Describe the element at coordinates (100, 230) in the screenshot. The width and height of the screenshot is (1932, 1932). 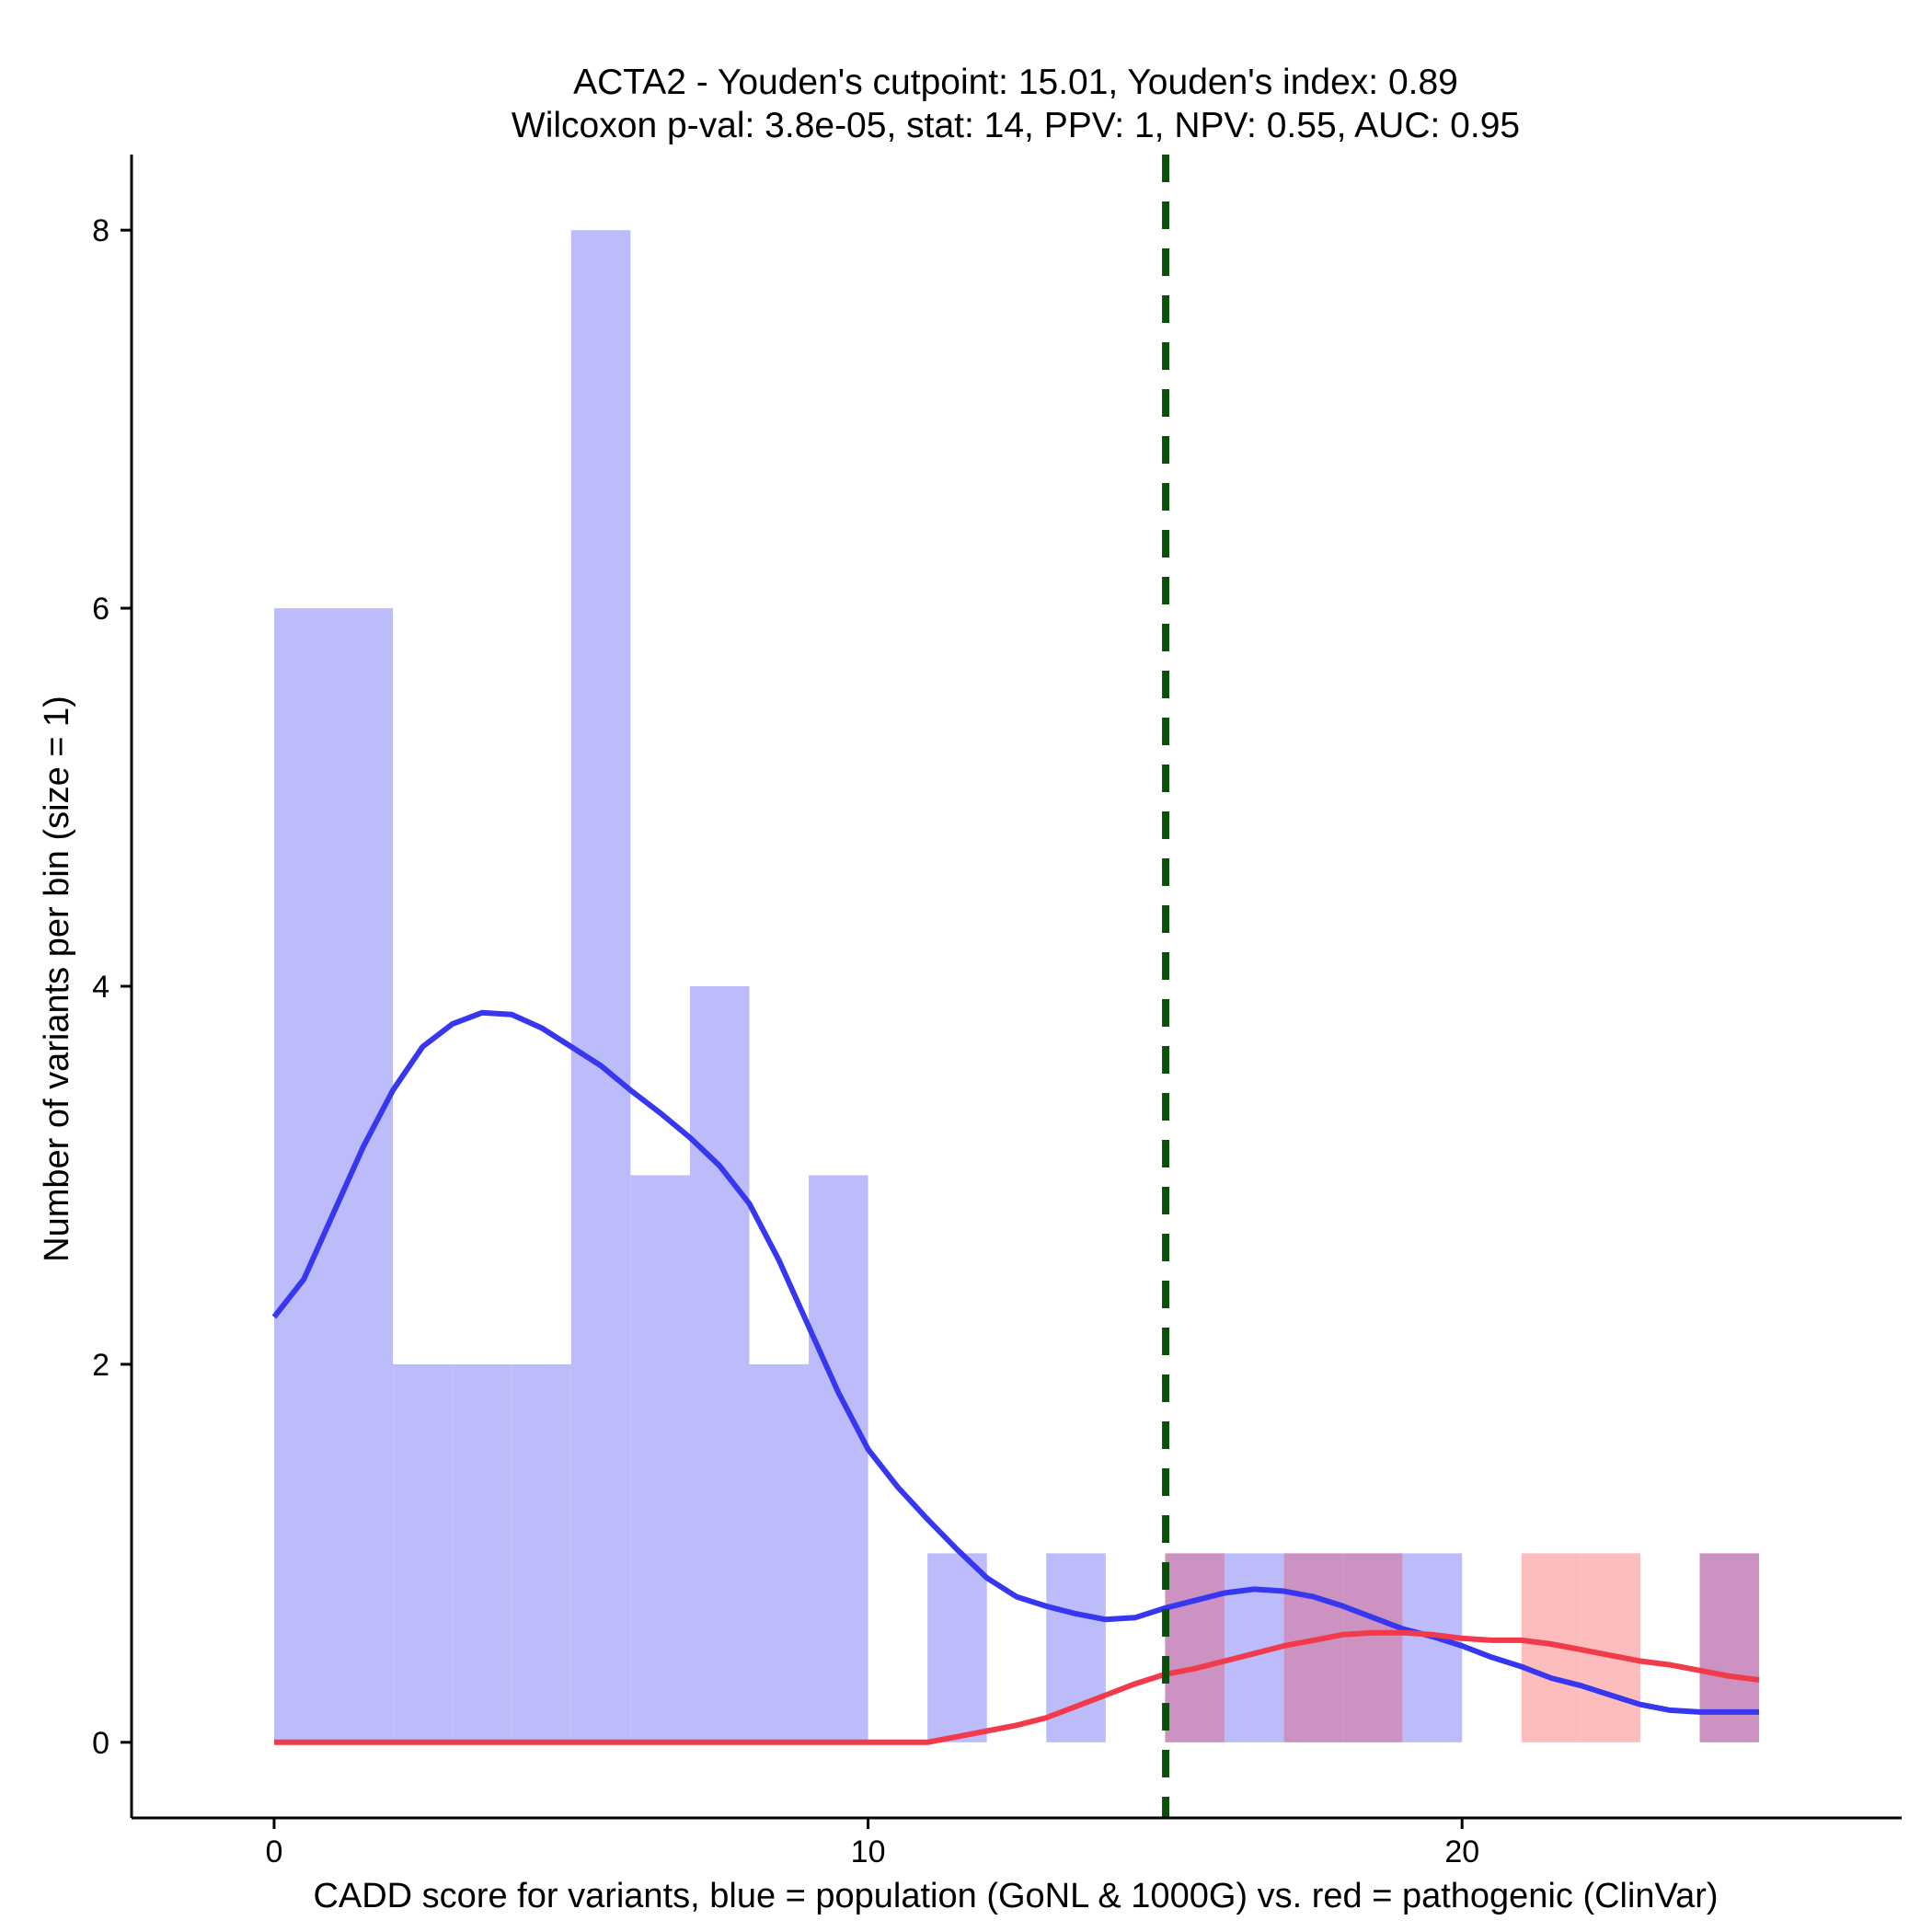
I see `y-tick-label: 8` at that location.